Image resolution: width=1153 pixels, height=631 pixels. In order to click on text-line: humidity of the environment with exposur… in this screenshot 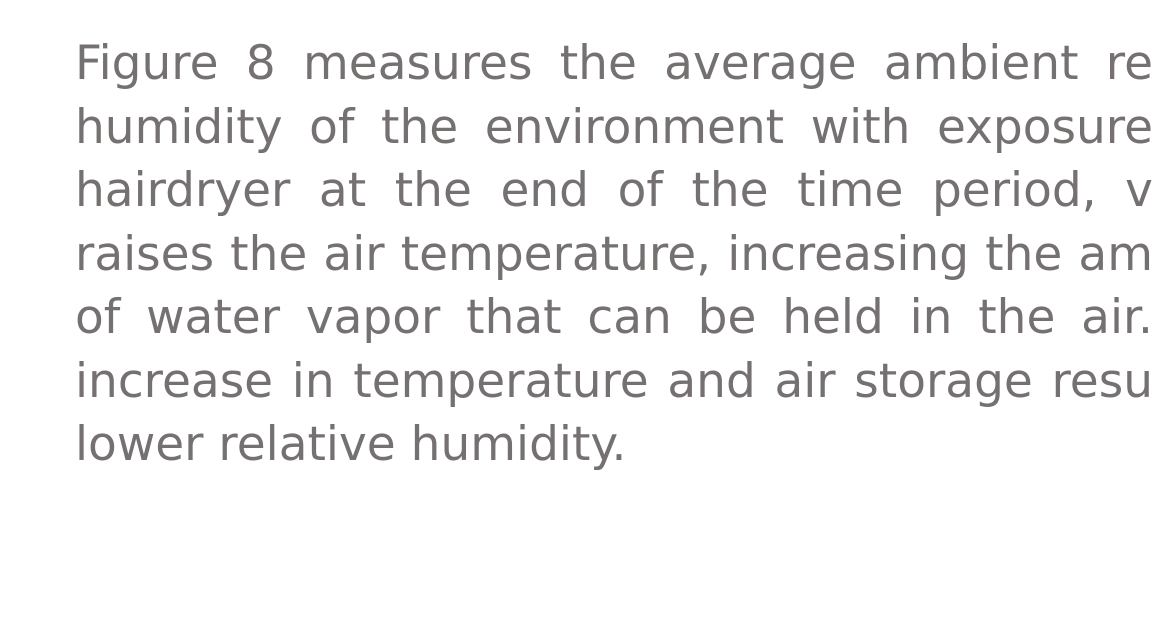, I will do `click(614, 127)`.